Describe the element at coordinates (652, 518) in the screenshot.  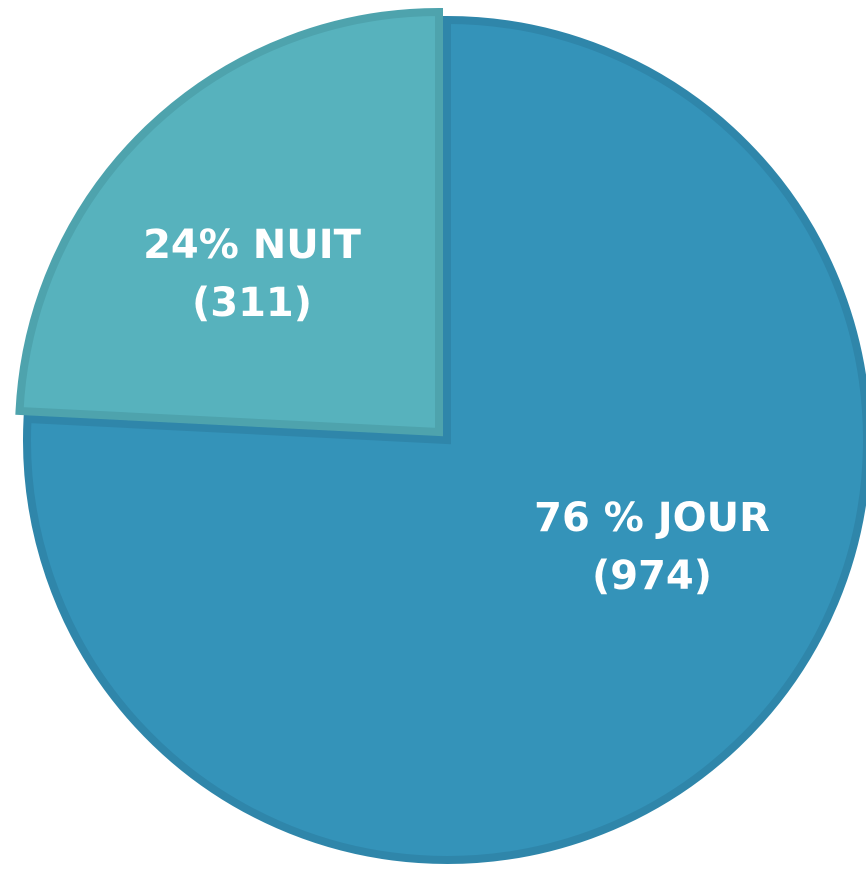
I see `slice-label: 76 % JOUR` at that location.